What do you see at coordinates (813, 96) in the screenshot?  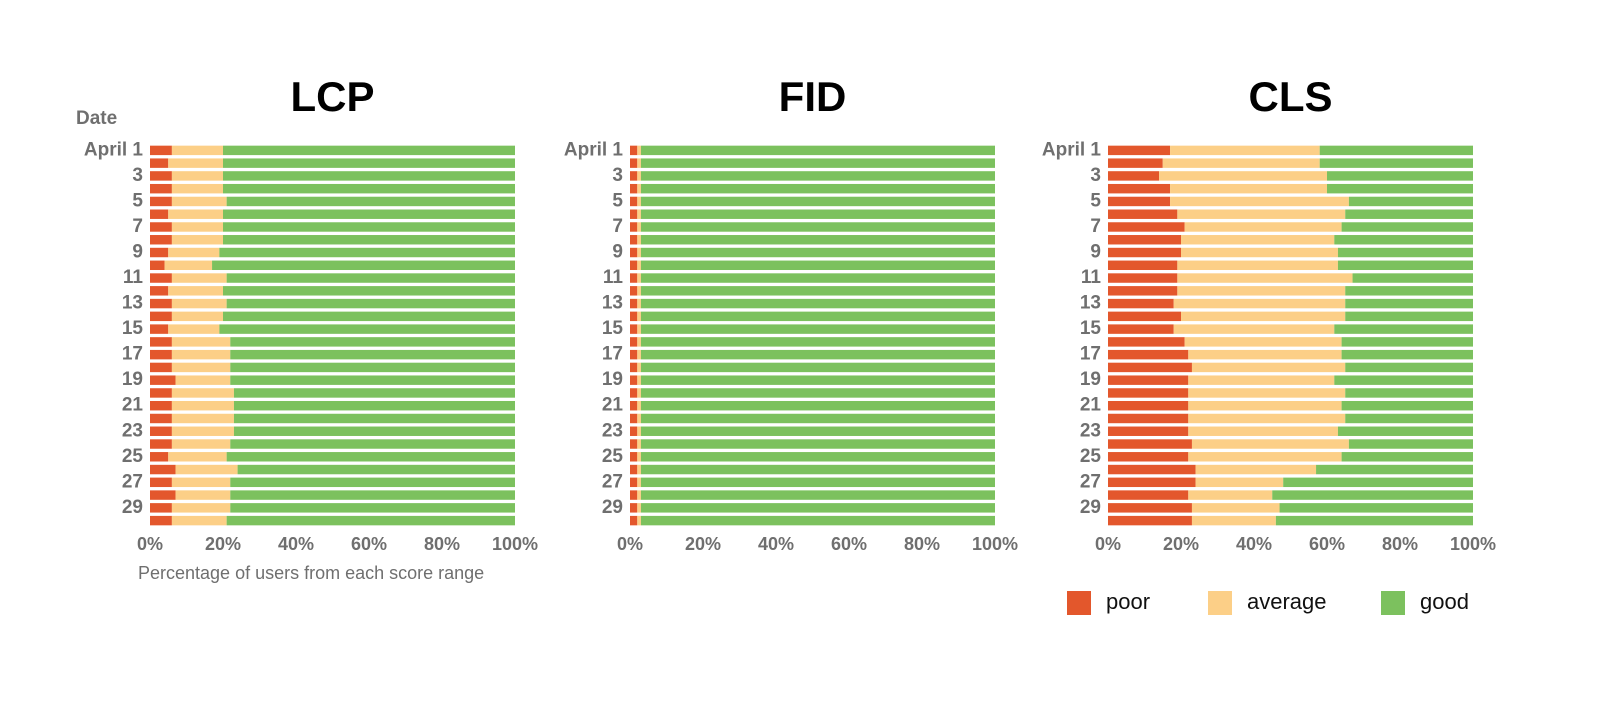 I see `chart-title: FID` at bounding box center [813, 96].